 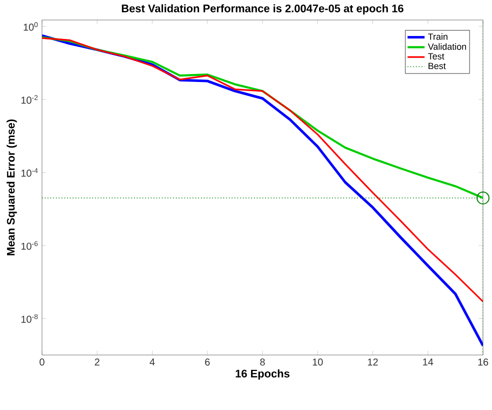 I want to click on x-tick-label: 16, so click(x=483, y=362).